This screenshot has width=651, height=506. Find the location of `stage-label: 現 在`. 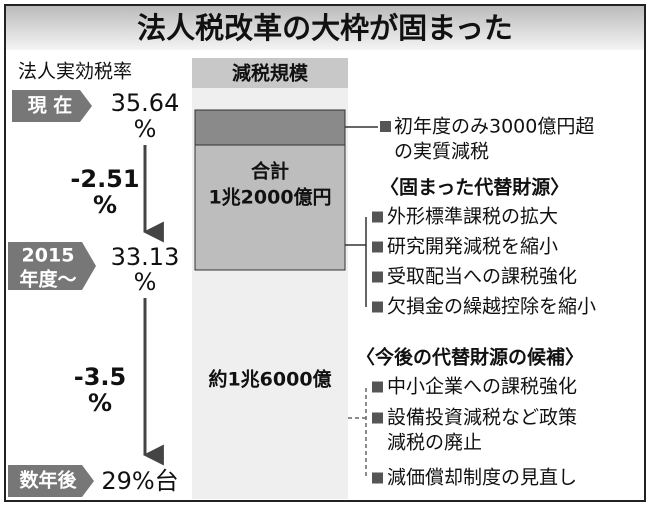

stage-label: 現 在 is located at coordinates (50, 105).